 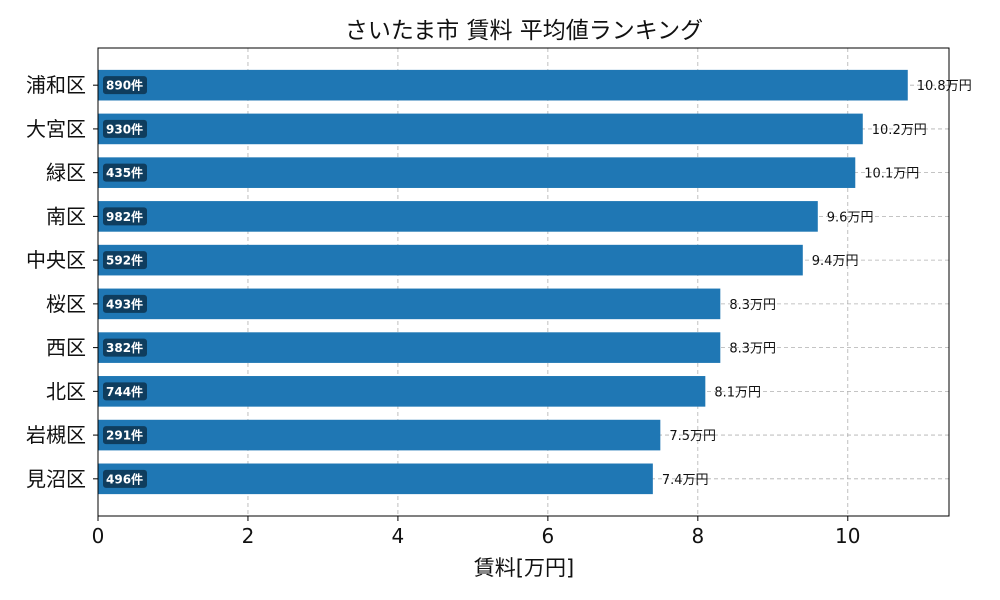 What do you see at coordinates (891, 174) in the screenshot?
I see `value-label: 10.1万円` at bounding box center [891, 174].